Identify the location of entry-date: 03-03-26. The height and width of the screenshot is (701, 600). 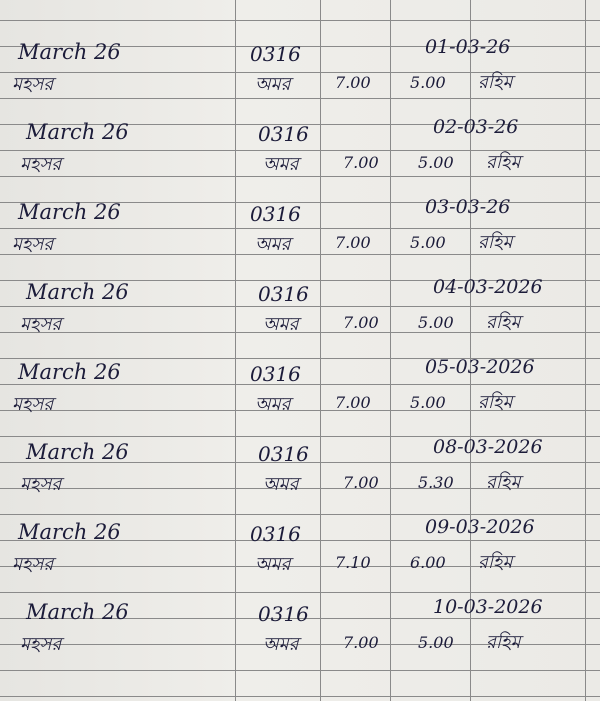
(468, 207).